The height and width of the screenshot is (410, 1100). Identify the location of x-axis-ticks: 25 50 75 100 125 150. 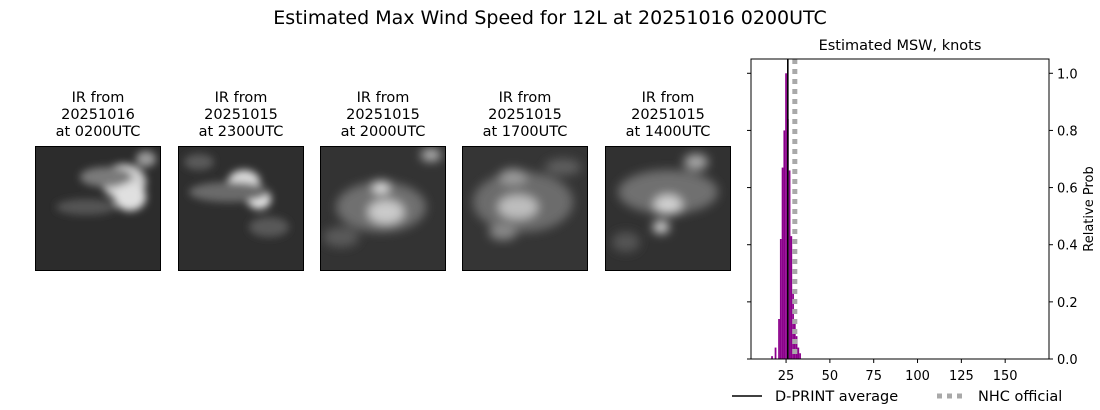
(898, 371).